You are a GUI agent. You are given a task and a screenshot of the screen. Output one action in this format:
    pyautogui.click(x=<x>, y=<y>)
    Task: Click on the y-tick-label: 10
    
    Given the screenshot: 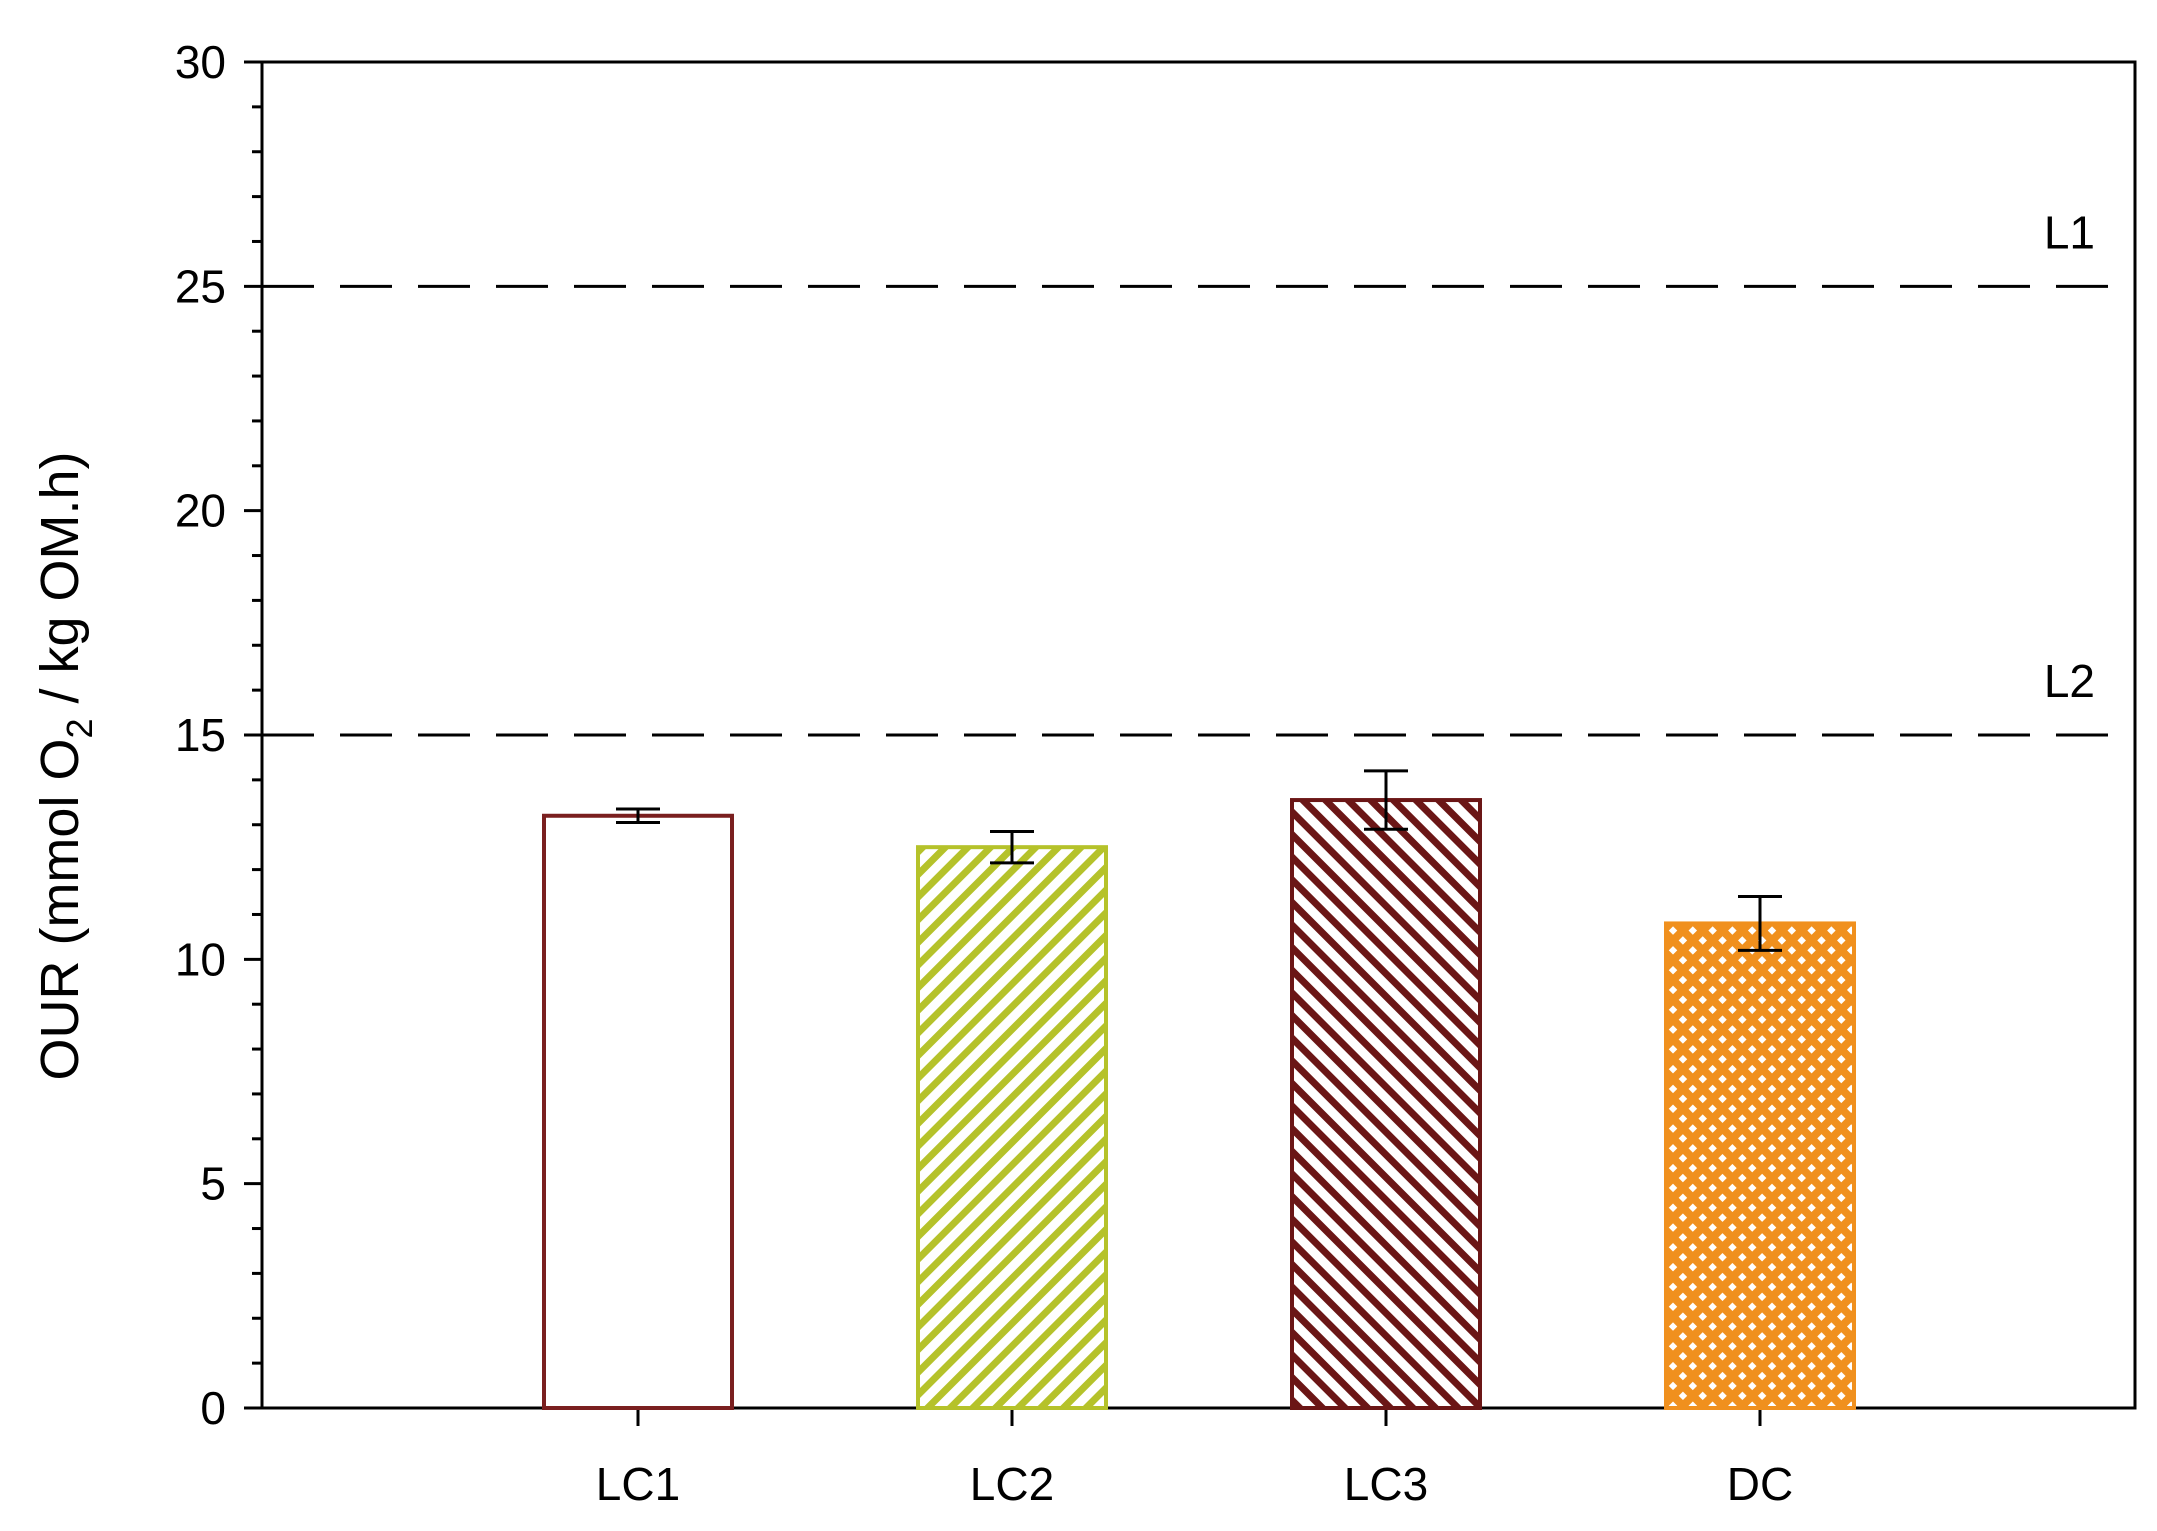 What is the action you would take?
    pyautogui.click(x=200, y=959)
    